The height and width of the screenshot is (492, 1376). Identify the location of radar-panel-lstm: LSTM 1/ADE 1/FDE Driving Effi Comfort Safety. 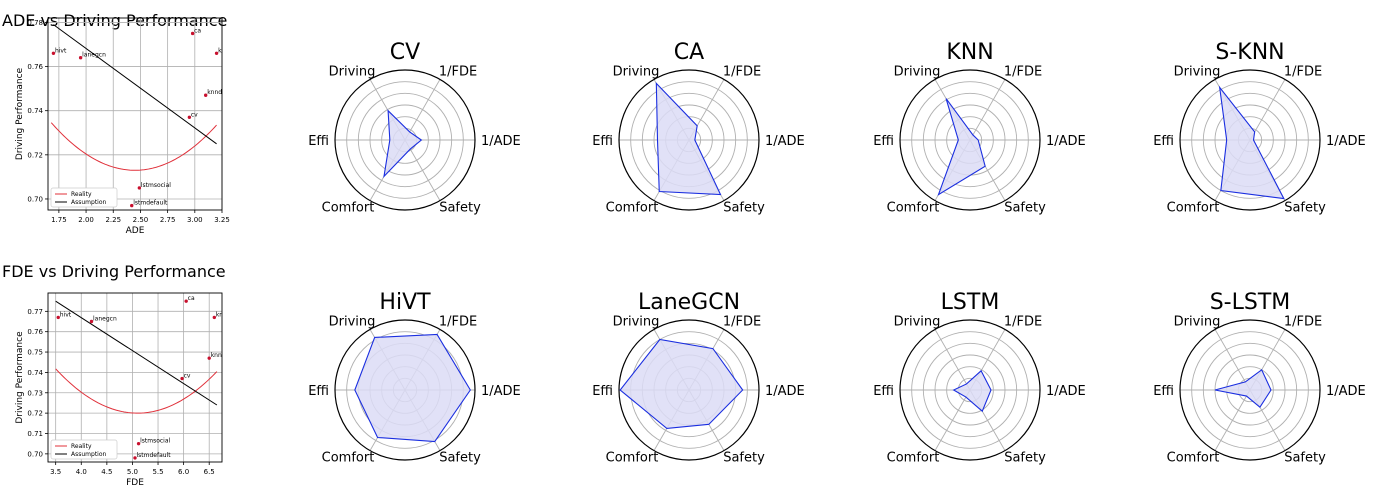
(979, 378).